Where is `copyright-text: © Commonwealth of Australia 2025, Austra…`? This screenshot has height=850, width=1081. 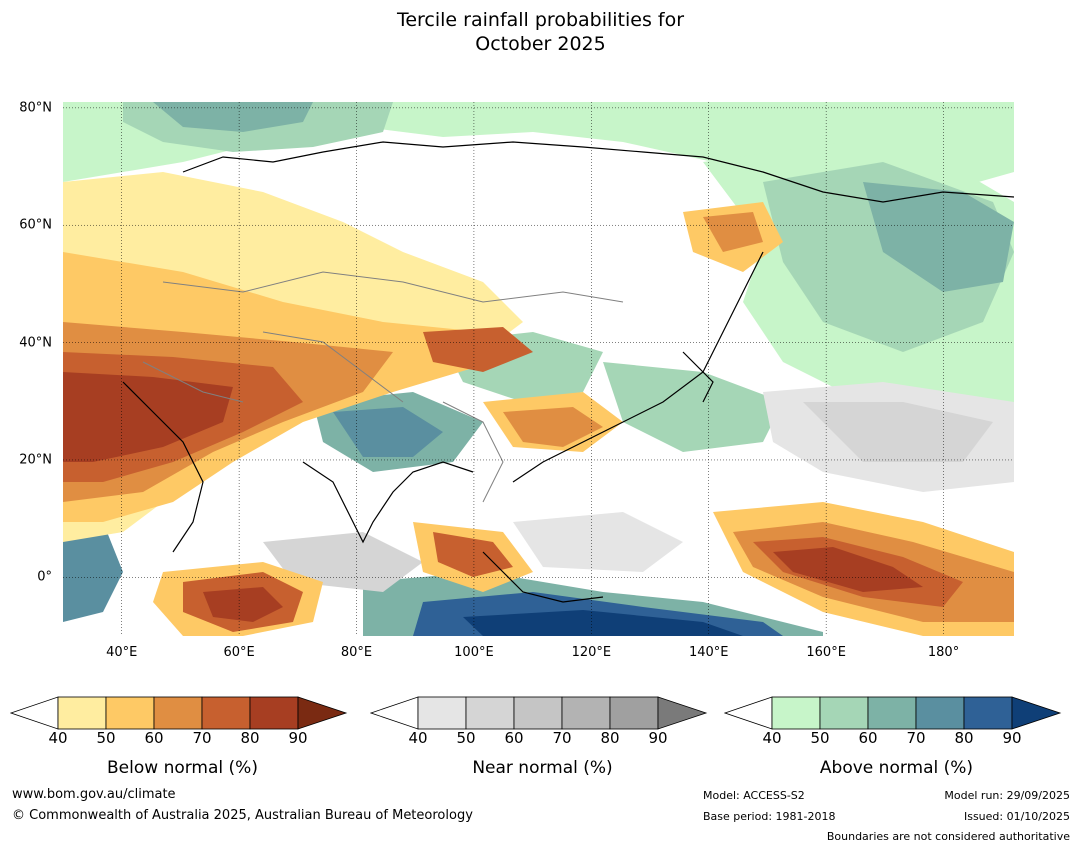
copyright-text: © Commonwealth of Australia 2025, Austra… is located at coordinates (242, 815).